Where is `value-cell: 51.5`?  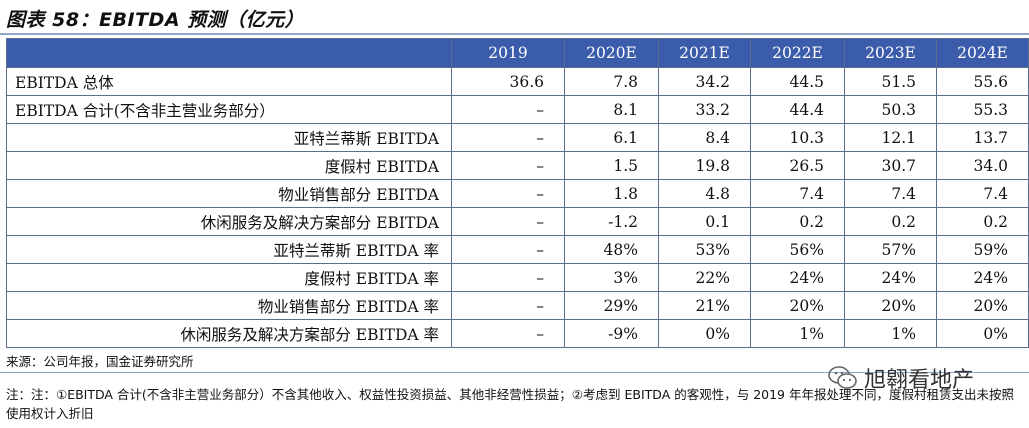 value-cell: 51.5 is located at coordinates (890, 81).